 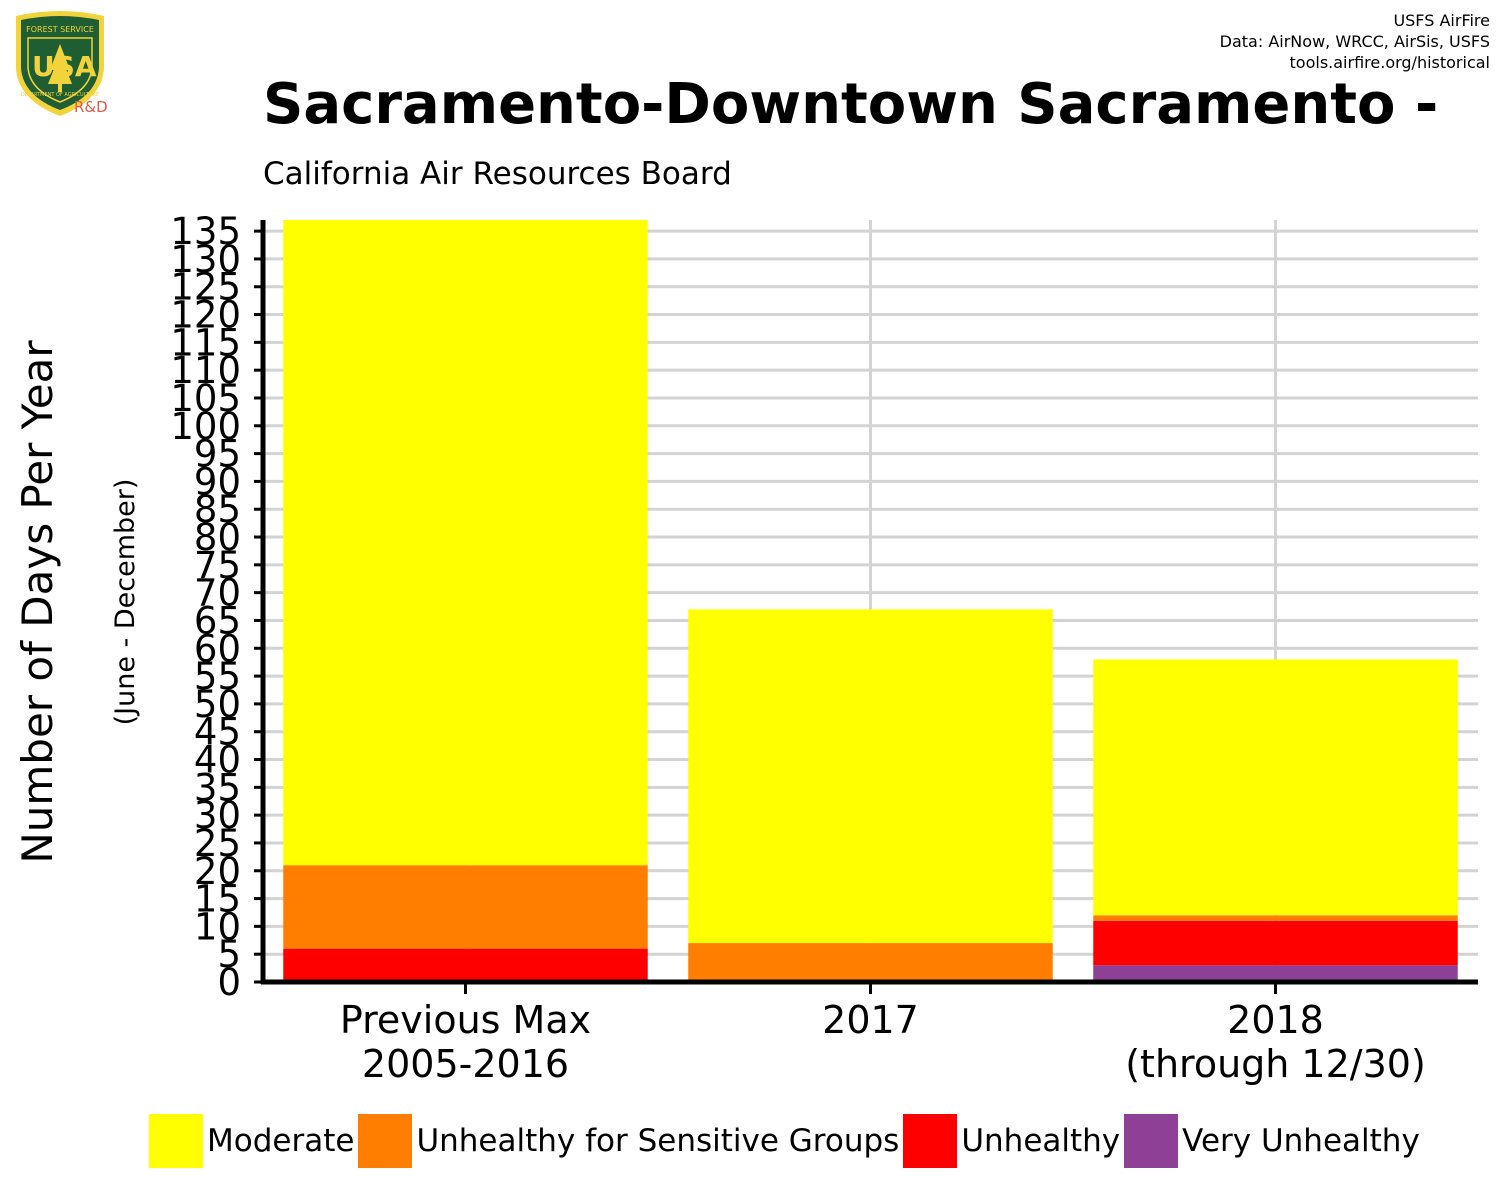 What do you see at coordinates (217, 843) in the screenshot?
I see `y-tick-label: 25` at bounding box center [217, 843].